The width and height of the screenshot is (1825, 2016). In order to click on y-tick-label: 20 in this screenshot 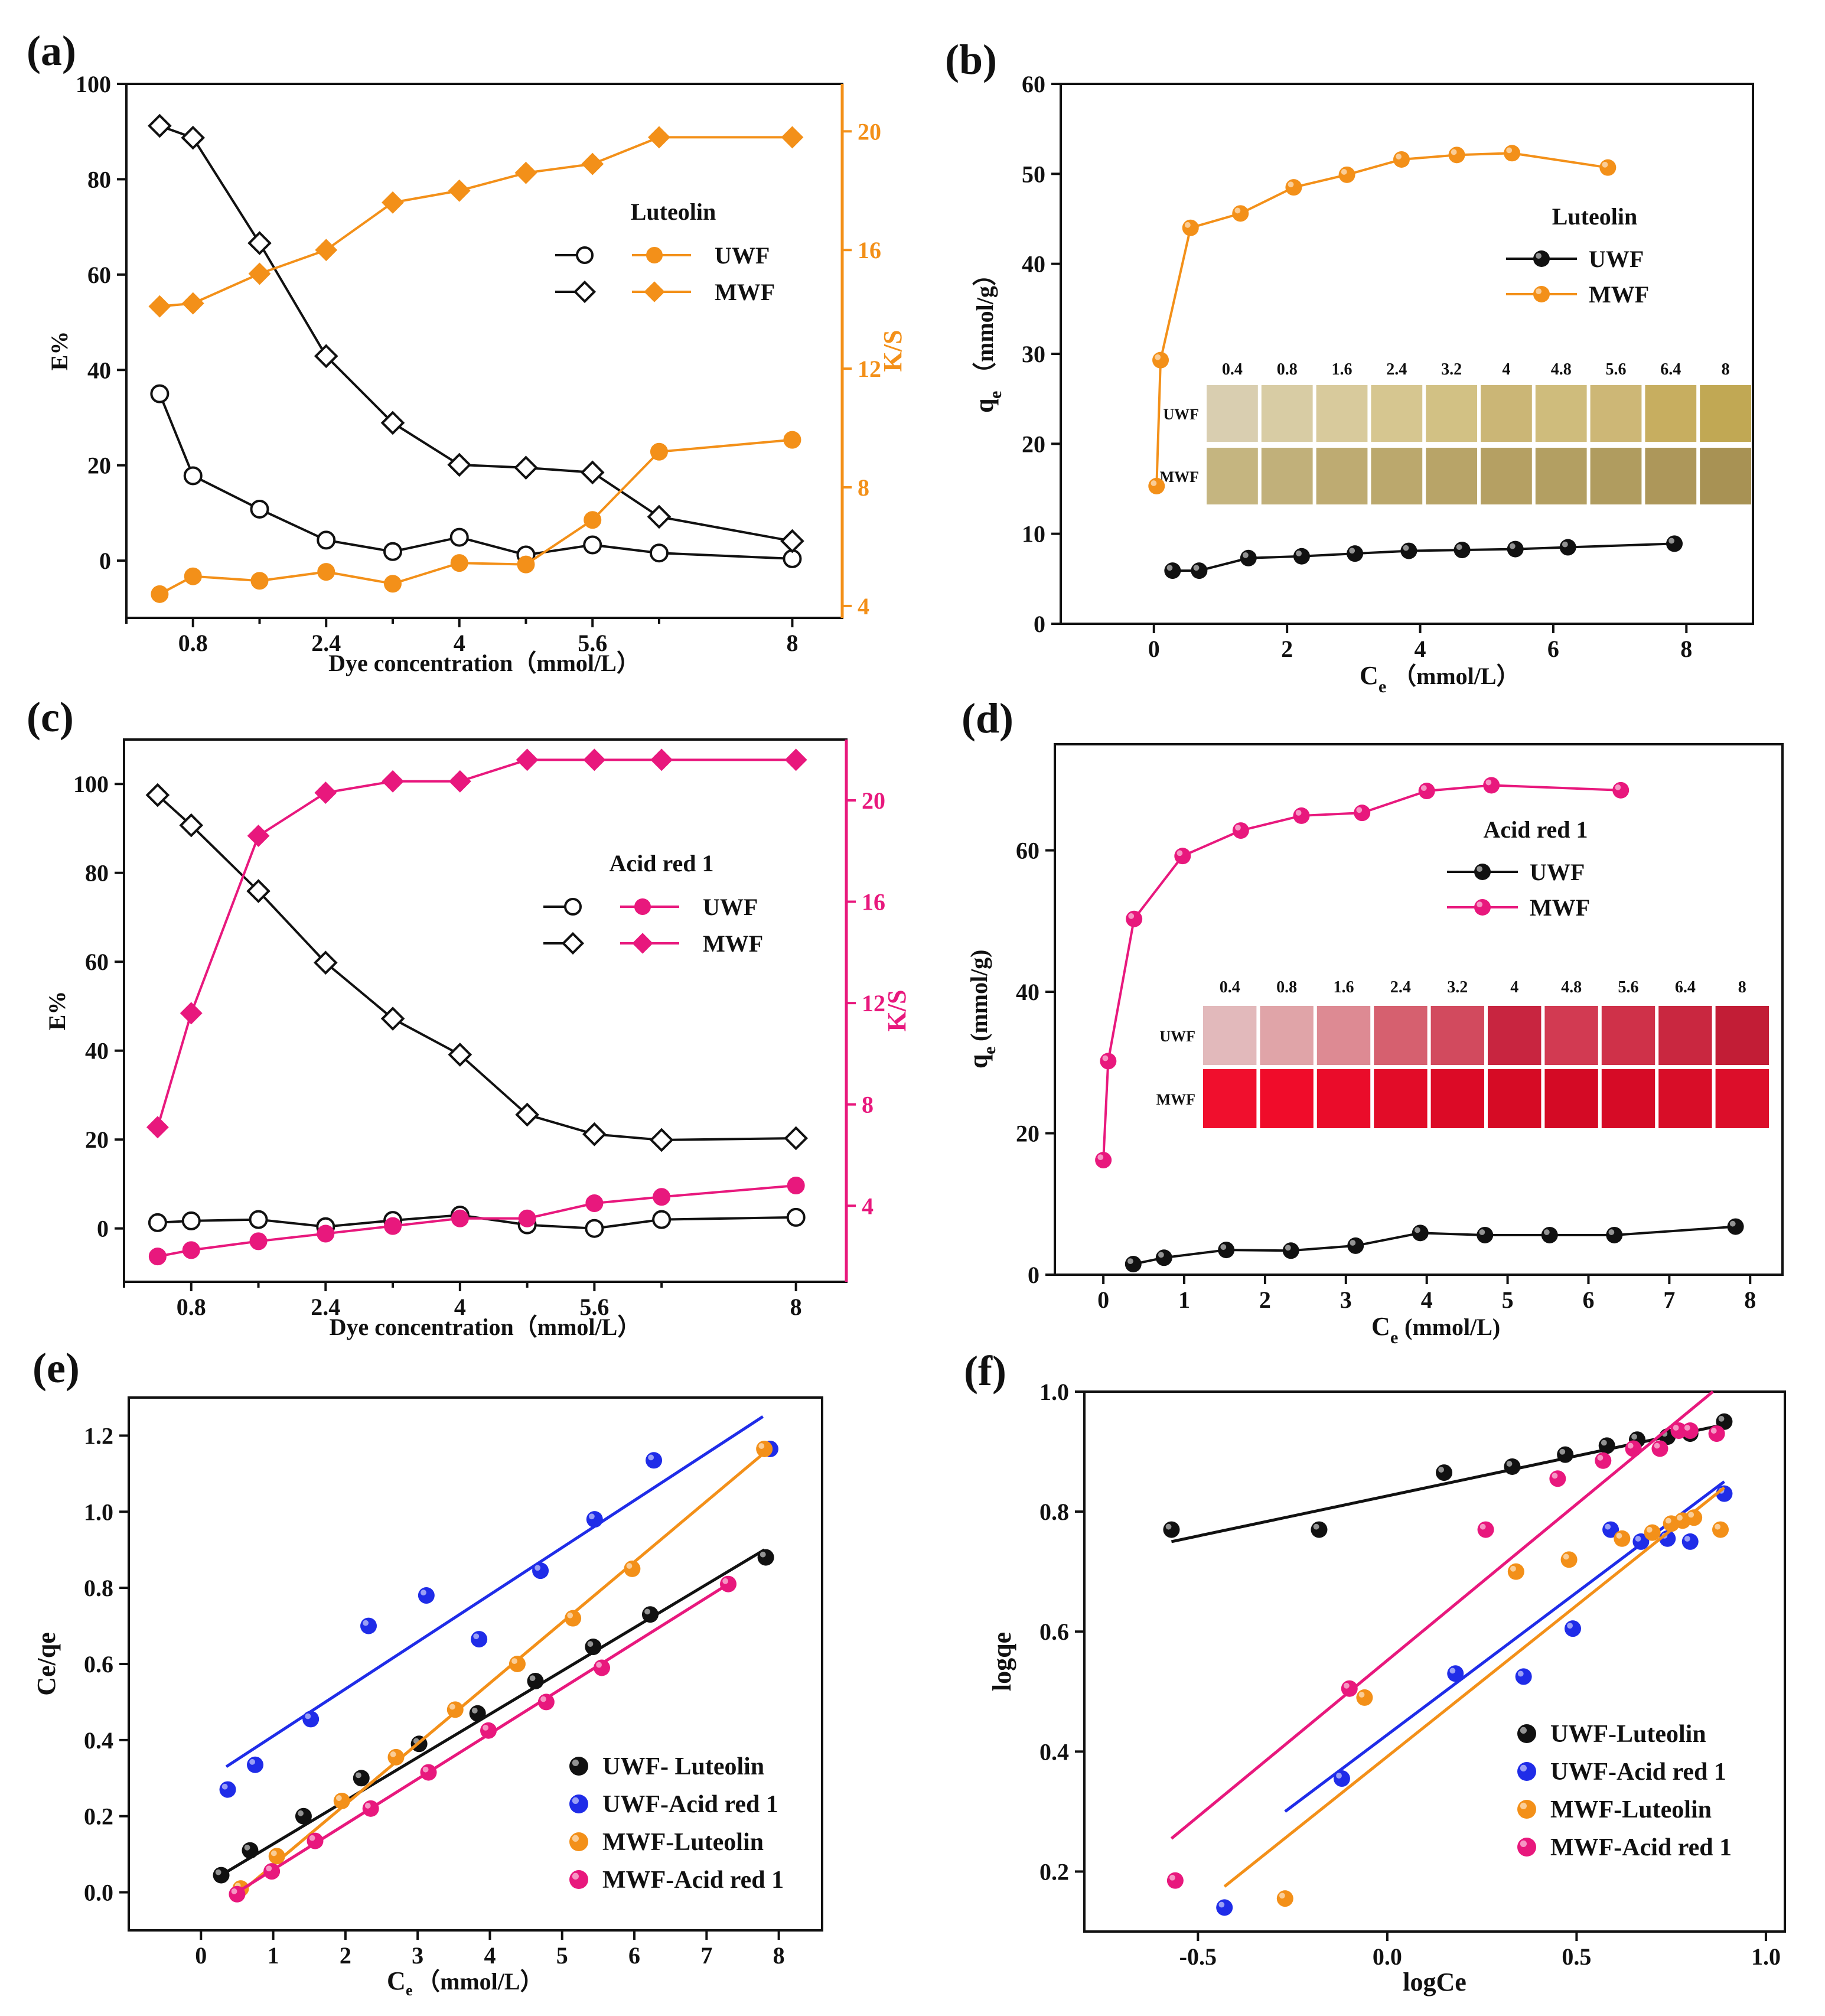, I will do `click(97, 1139)`.